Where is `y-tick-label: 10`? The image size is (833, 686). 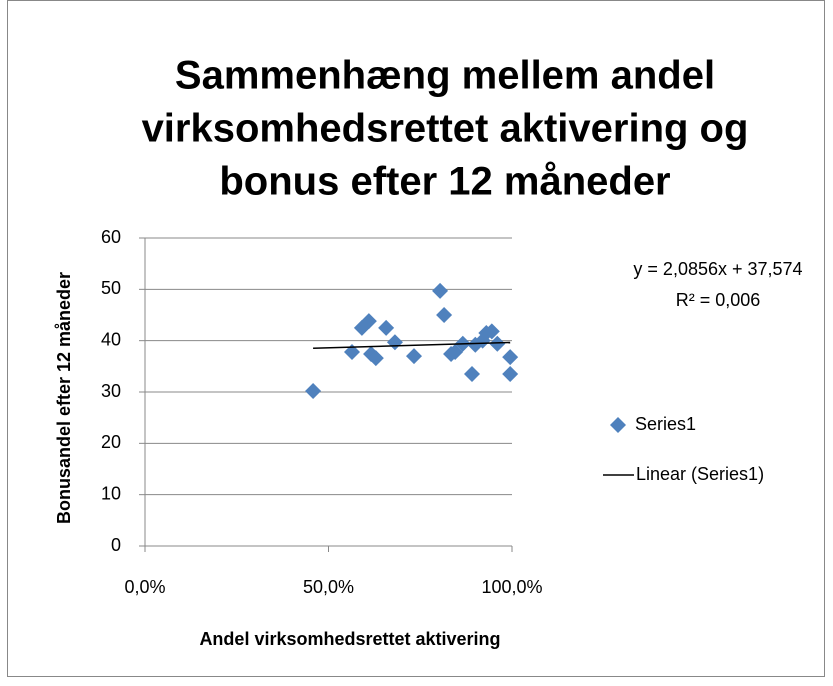
y-tick-label: 10 is located at coordinates (111, 493).